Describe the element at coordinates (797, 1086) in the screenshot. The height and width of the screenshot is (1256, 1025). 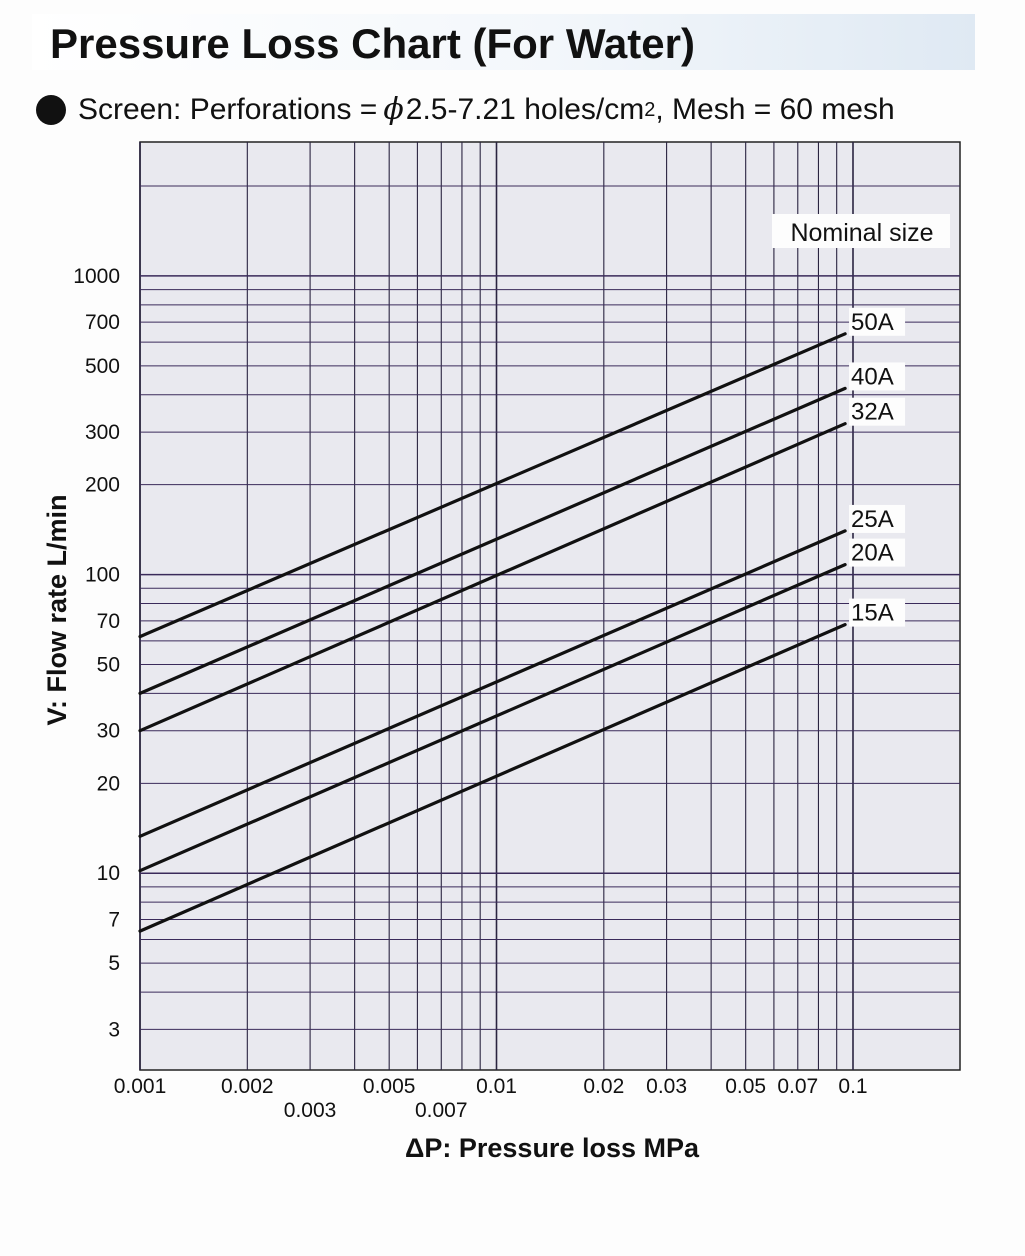
I see `x-tick-label: 0.07` at that location.